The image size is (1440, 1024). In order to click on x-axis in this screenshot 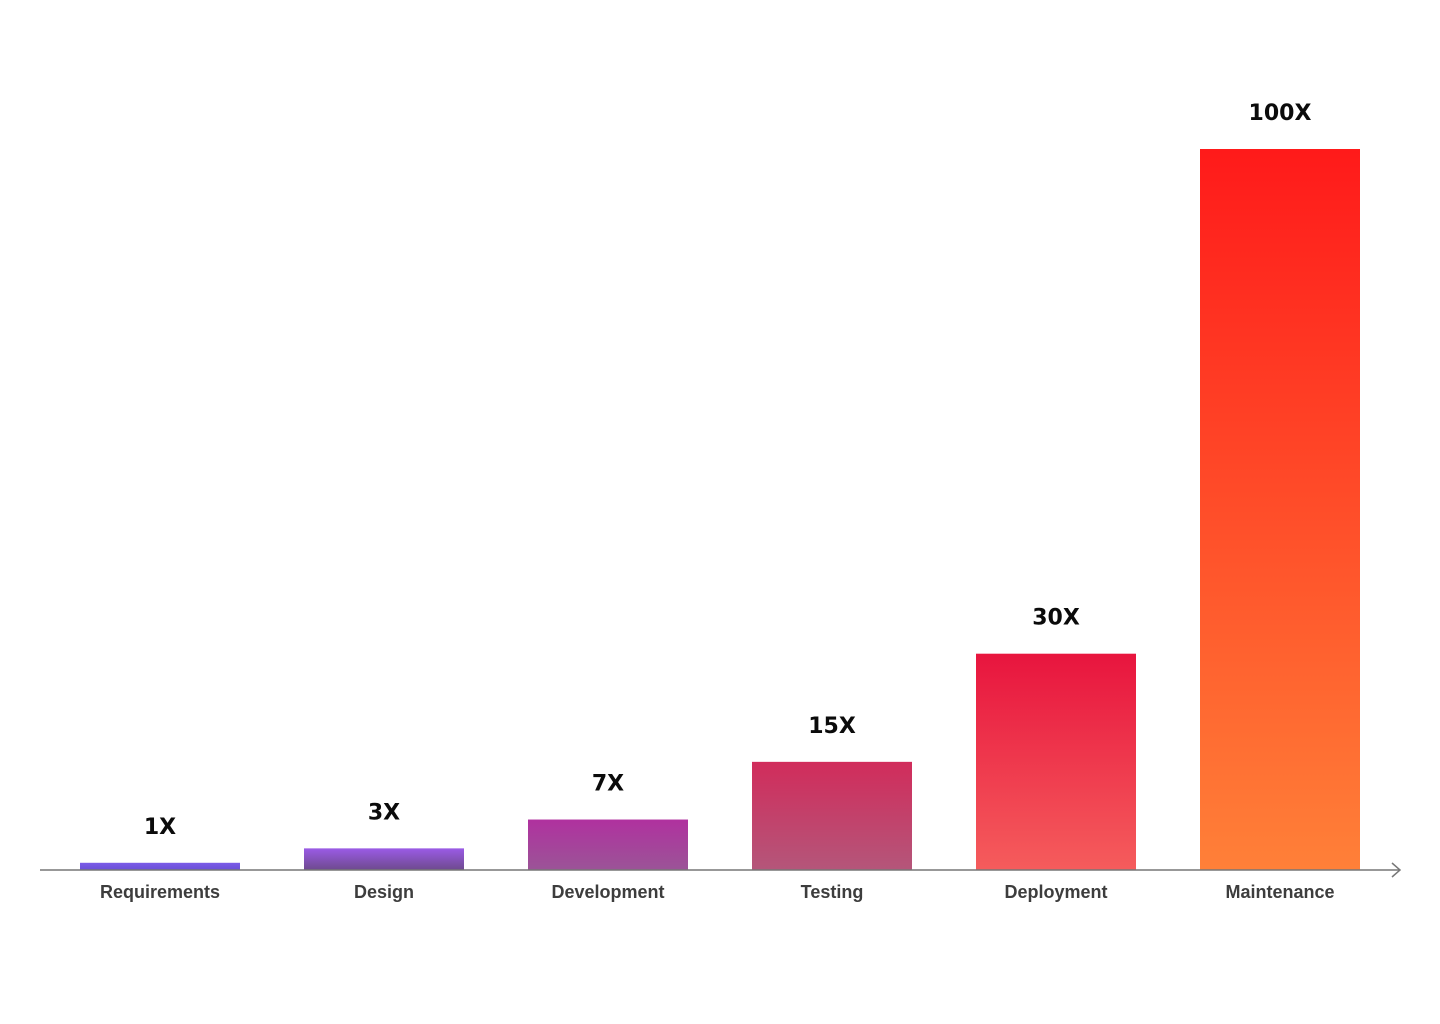, I will do `click(721, 870)`.